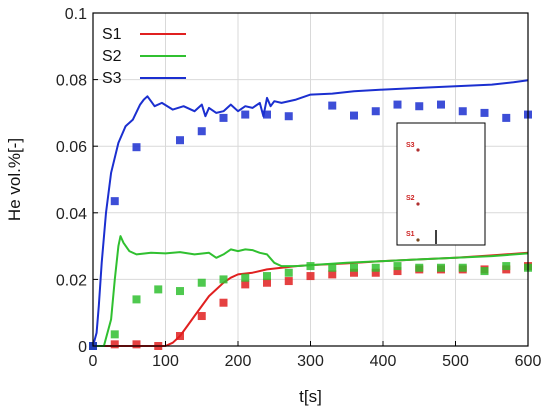 This screenshot has width=550, height=413. What do you see at coordinates (71, 147) in the screenshot?
I see `y-tick-label: 0.06` at bounding box center [71, 147].